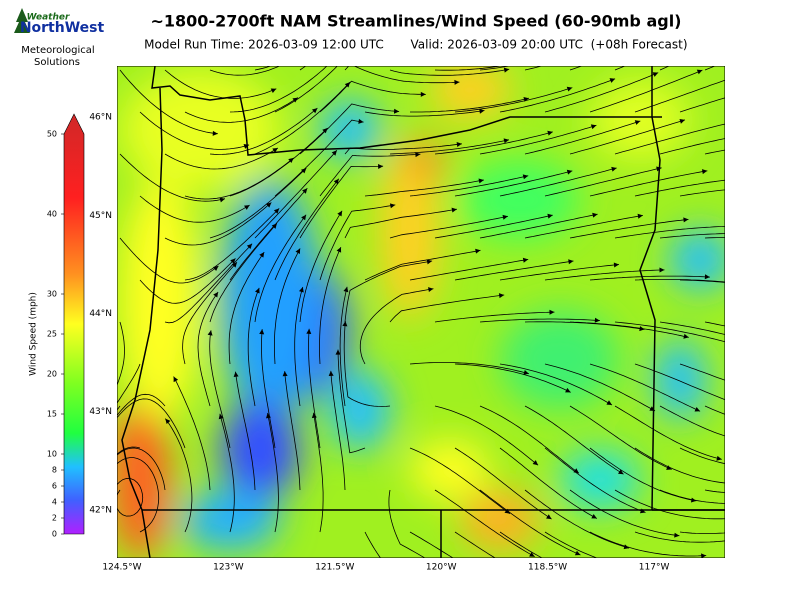  I want to click on logo-caption: Meteorological, so click(57, 50).